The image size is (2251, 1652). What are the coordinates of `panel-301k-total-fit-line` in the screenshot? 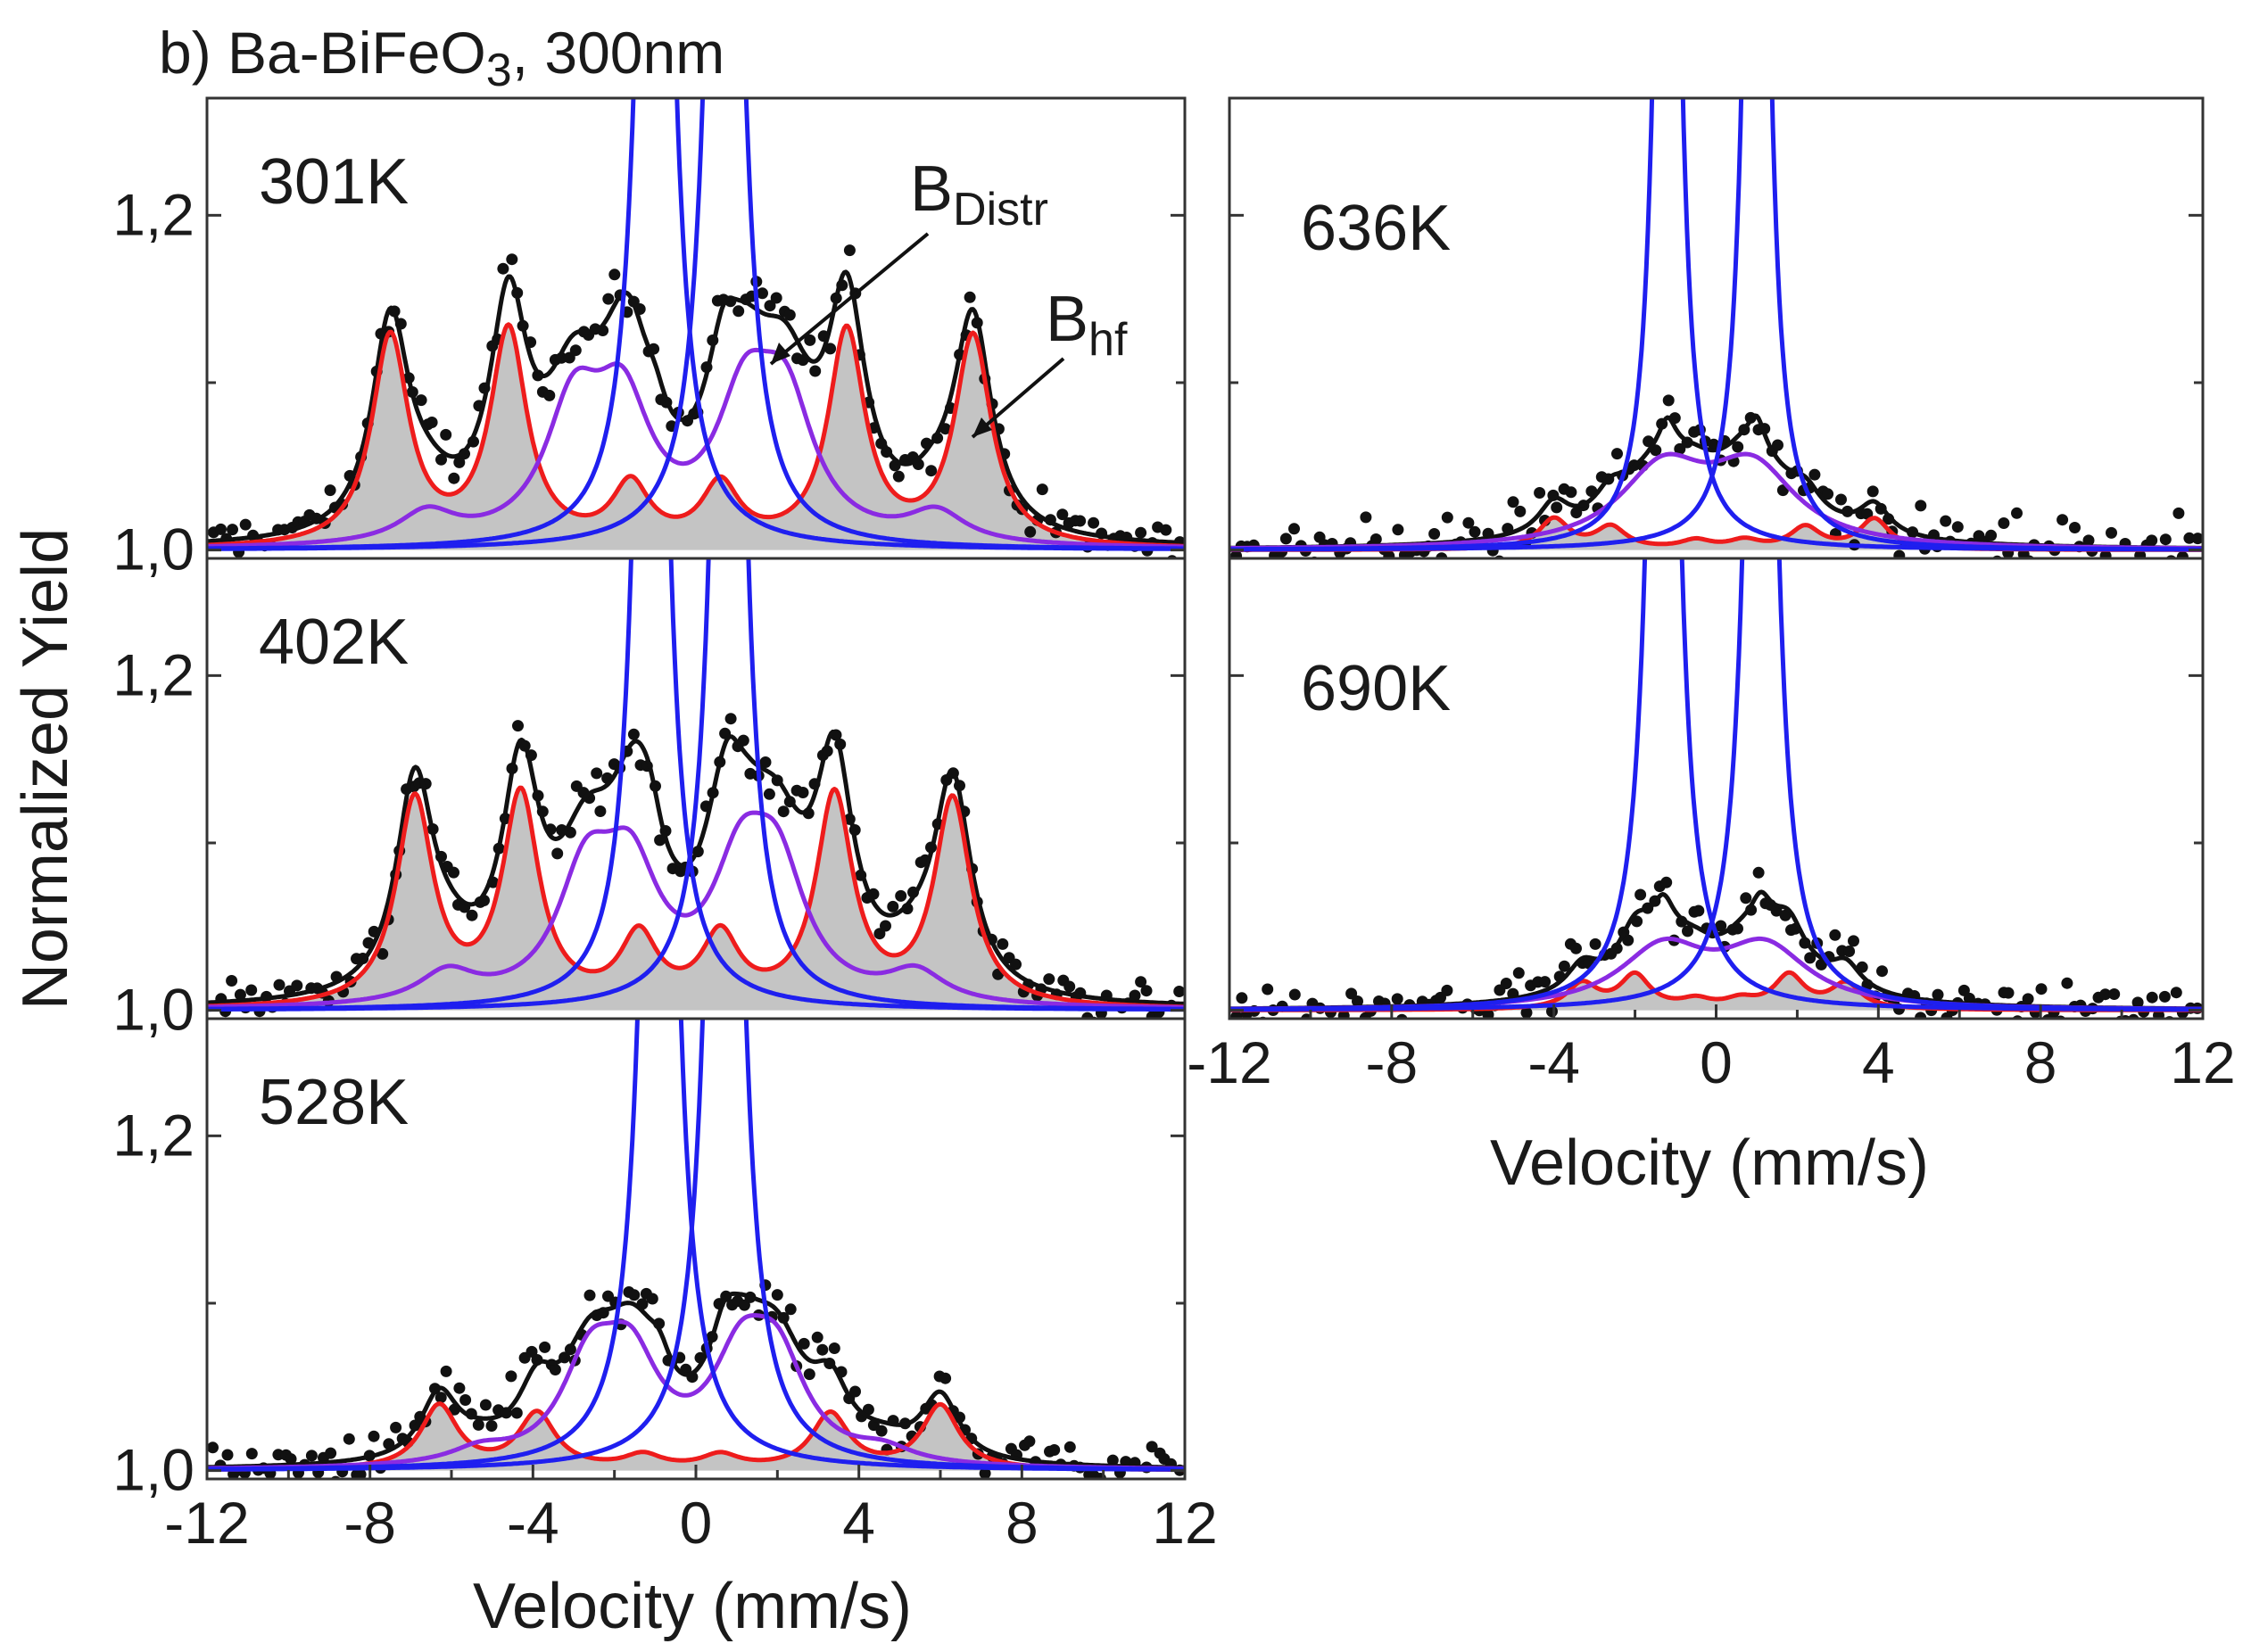 It's located at (696, 407).